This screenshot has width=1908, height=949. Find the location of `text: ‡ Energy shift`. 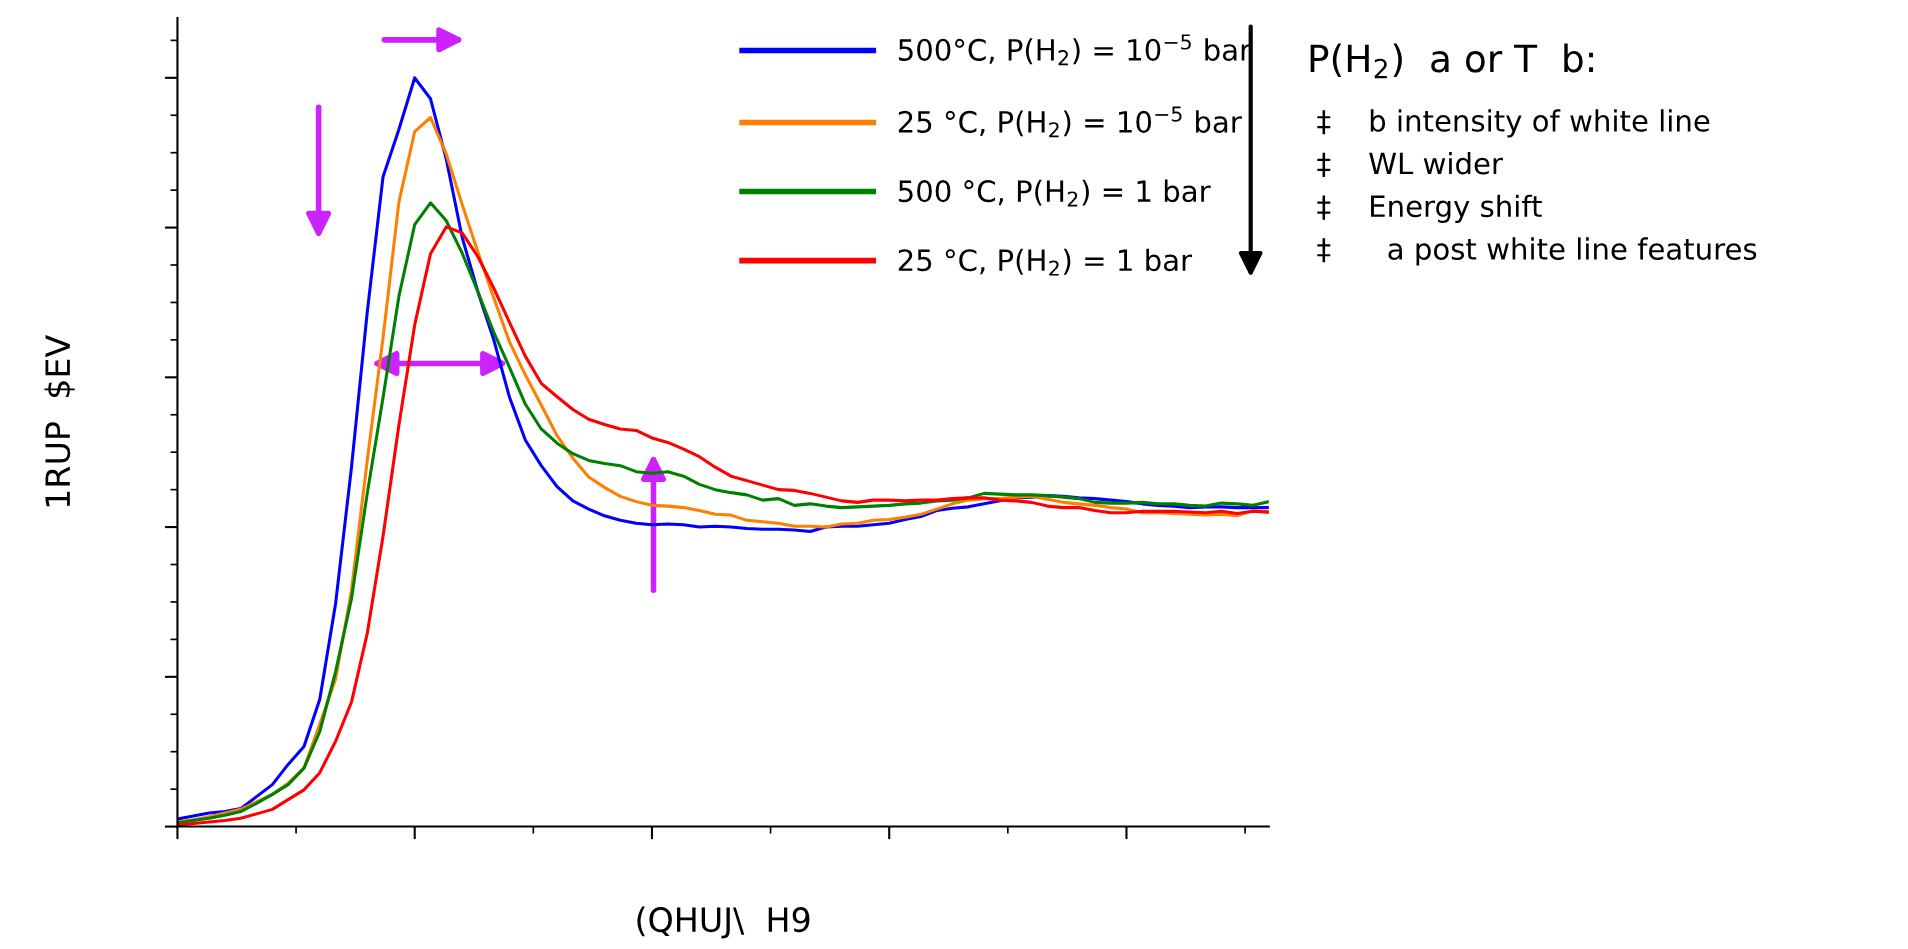

text: ‡ Energy shift is located at coordinates (1429, 208).